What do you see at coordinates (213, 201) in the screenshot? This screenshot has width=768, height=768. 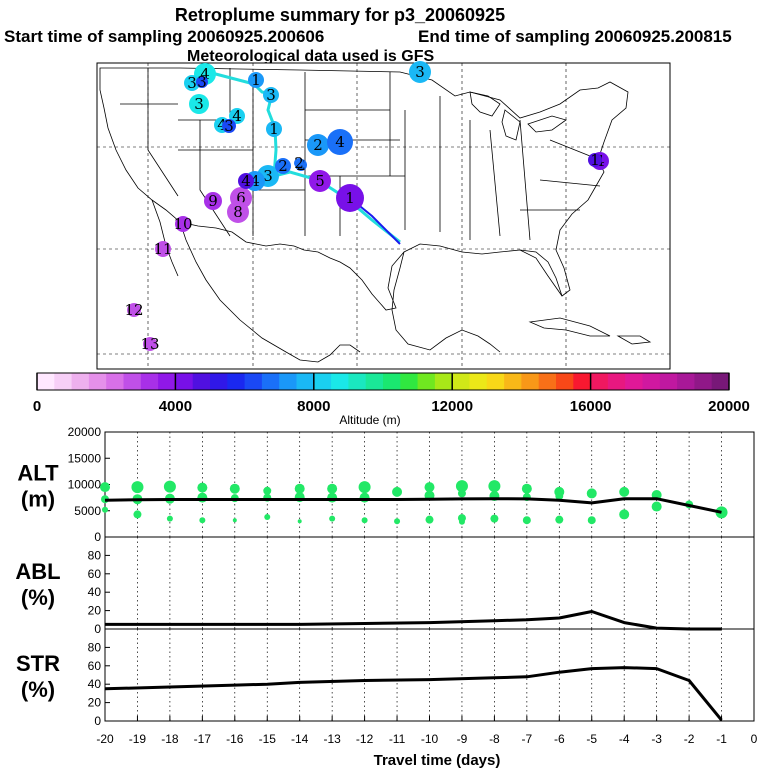 I see `map-point-label: 9` at bounding box center [213, 201].